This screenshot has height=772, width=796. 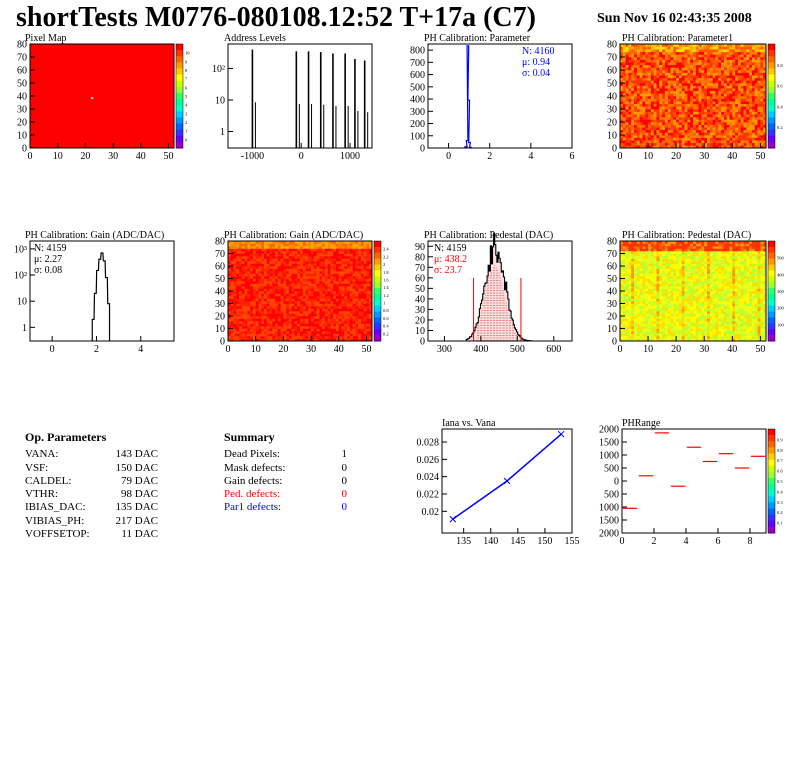 I want to click on y-tick-label: 20, so click(x=420, y=320).